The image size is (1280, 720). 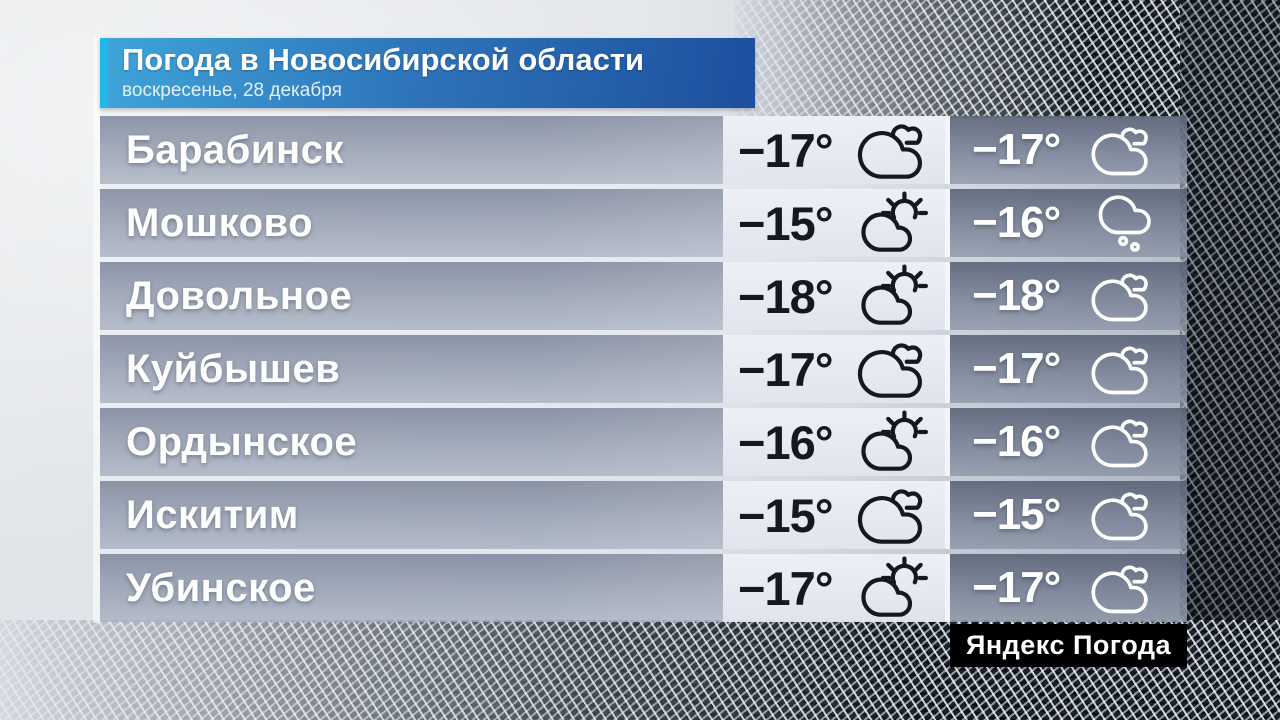 What do you see at coordinates (221, 587) in the screenshot?
I see `city-name: Убинское` at bounding box center [221, 587].